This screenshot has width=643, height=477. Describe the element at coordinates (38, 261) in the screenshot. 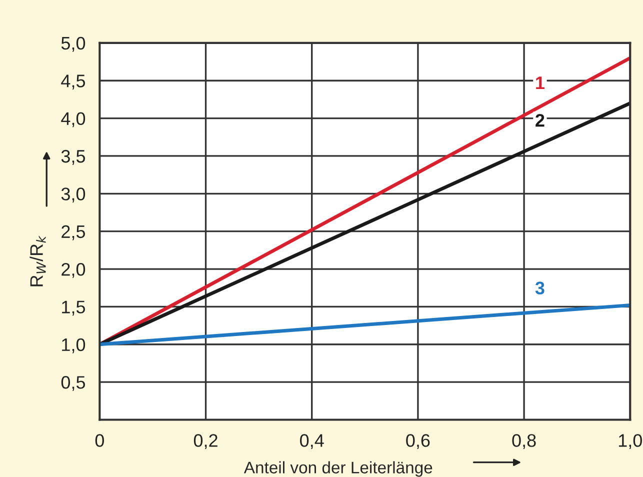

I see `y-axis-title: R$_{W}$/R$_{k}$` at that location.